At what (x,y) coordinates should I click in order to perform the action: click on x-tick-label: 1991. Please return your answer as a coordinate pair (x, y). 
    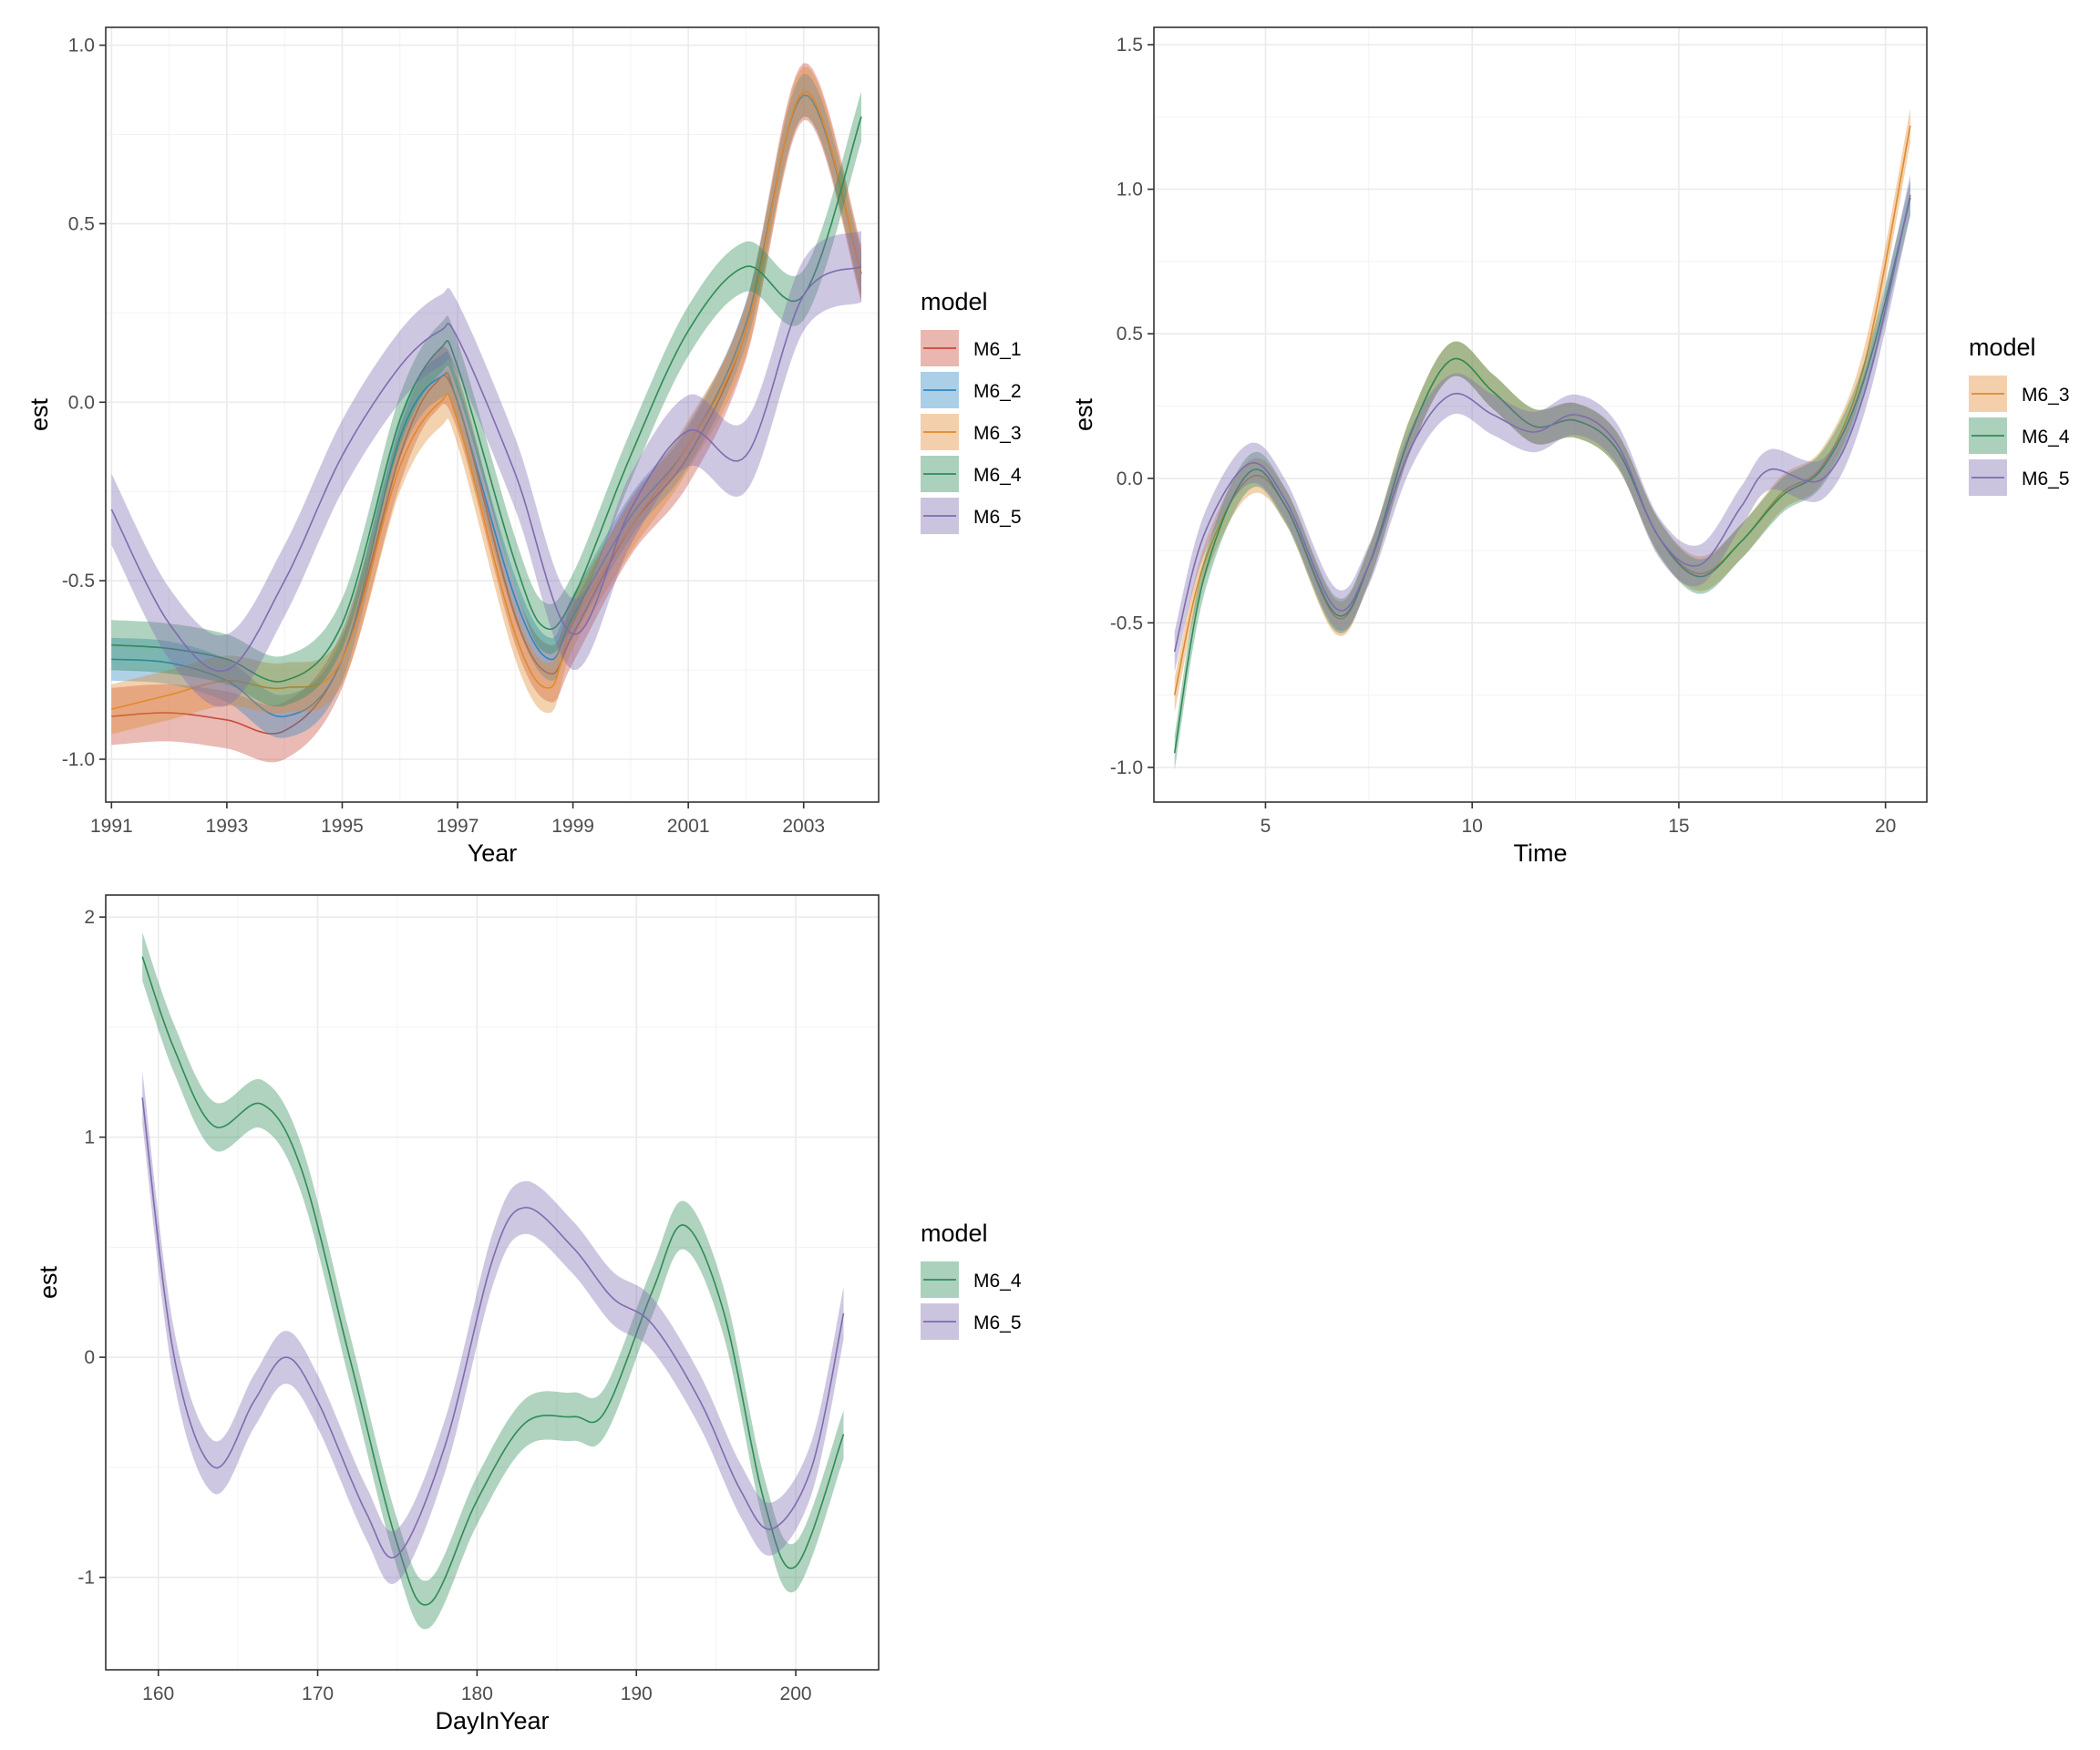
    Looking at the image, I should click on (112, 827).